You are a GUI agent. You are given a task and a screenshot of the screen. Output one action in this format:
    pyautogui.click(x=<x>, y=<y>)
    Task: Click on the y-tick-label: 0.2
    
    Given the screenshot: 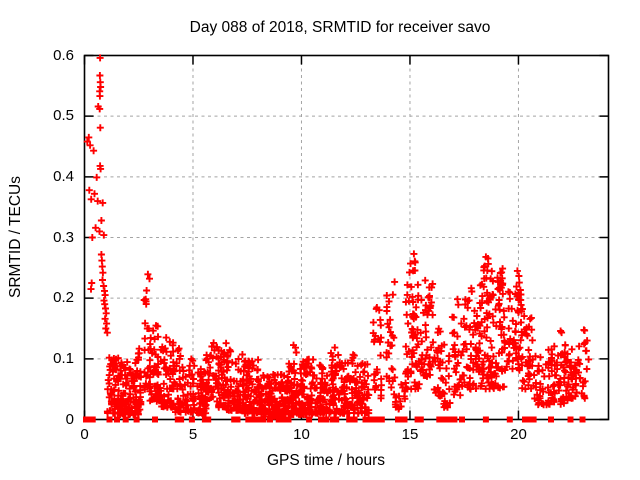 What is the action you would take?
    pyautogui.click(x=63, y=298)
    